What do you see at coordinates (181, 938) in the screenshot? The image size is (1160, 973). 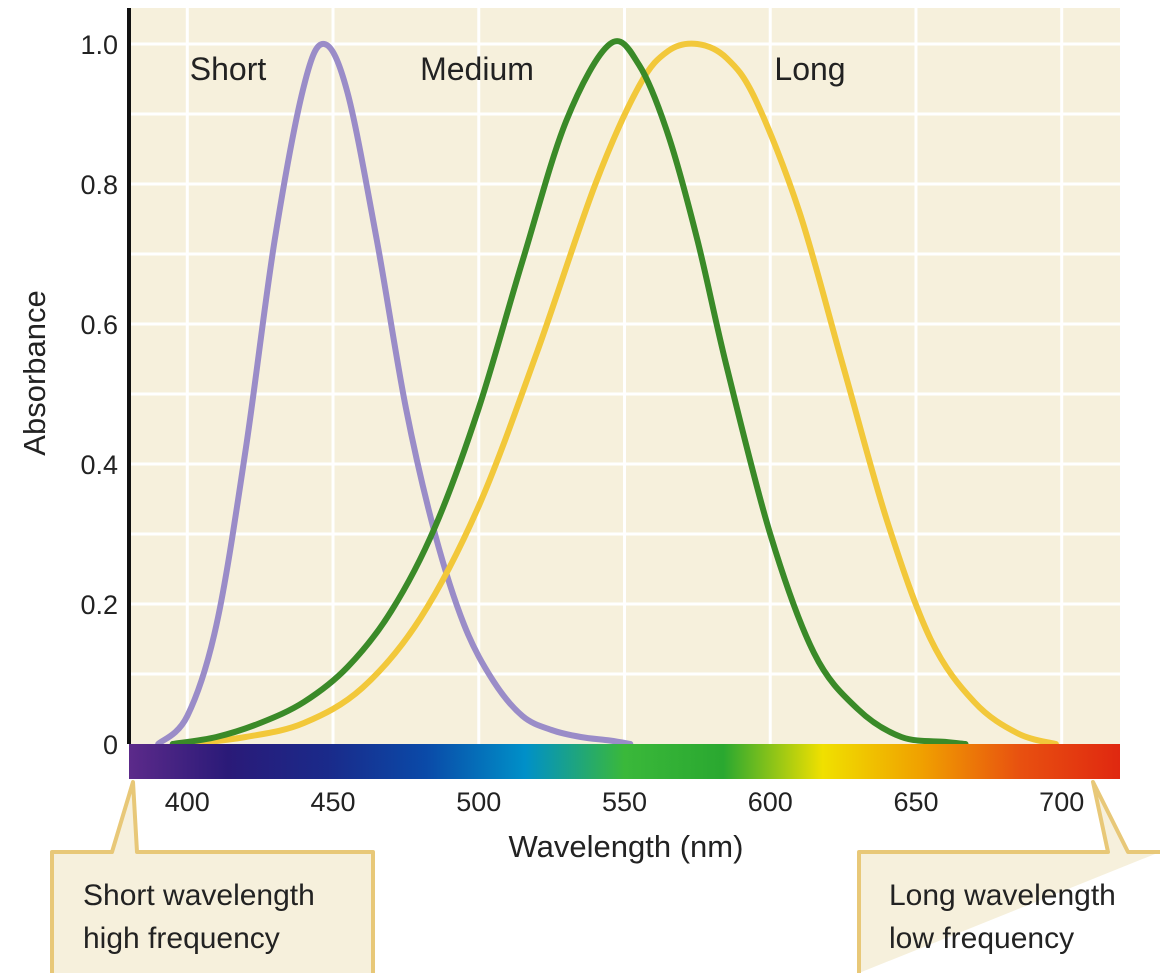 I see `callout-short-line-2: high frequency` at bounding box center [181, 938].